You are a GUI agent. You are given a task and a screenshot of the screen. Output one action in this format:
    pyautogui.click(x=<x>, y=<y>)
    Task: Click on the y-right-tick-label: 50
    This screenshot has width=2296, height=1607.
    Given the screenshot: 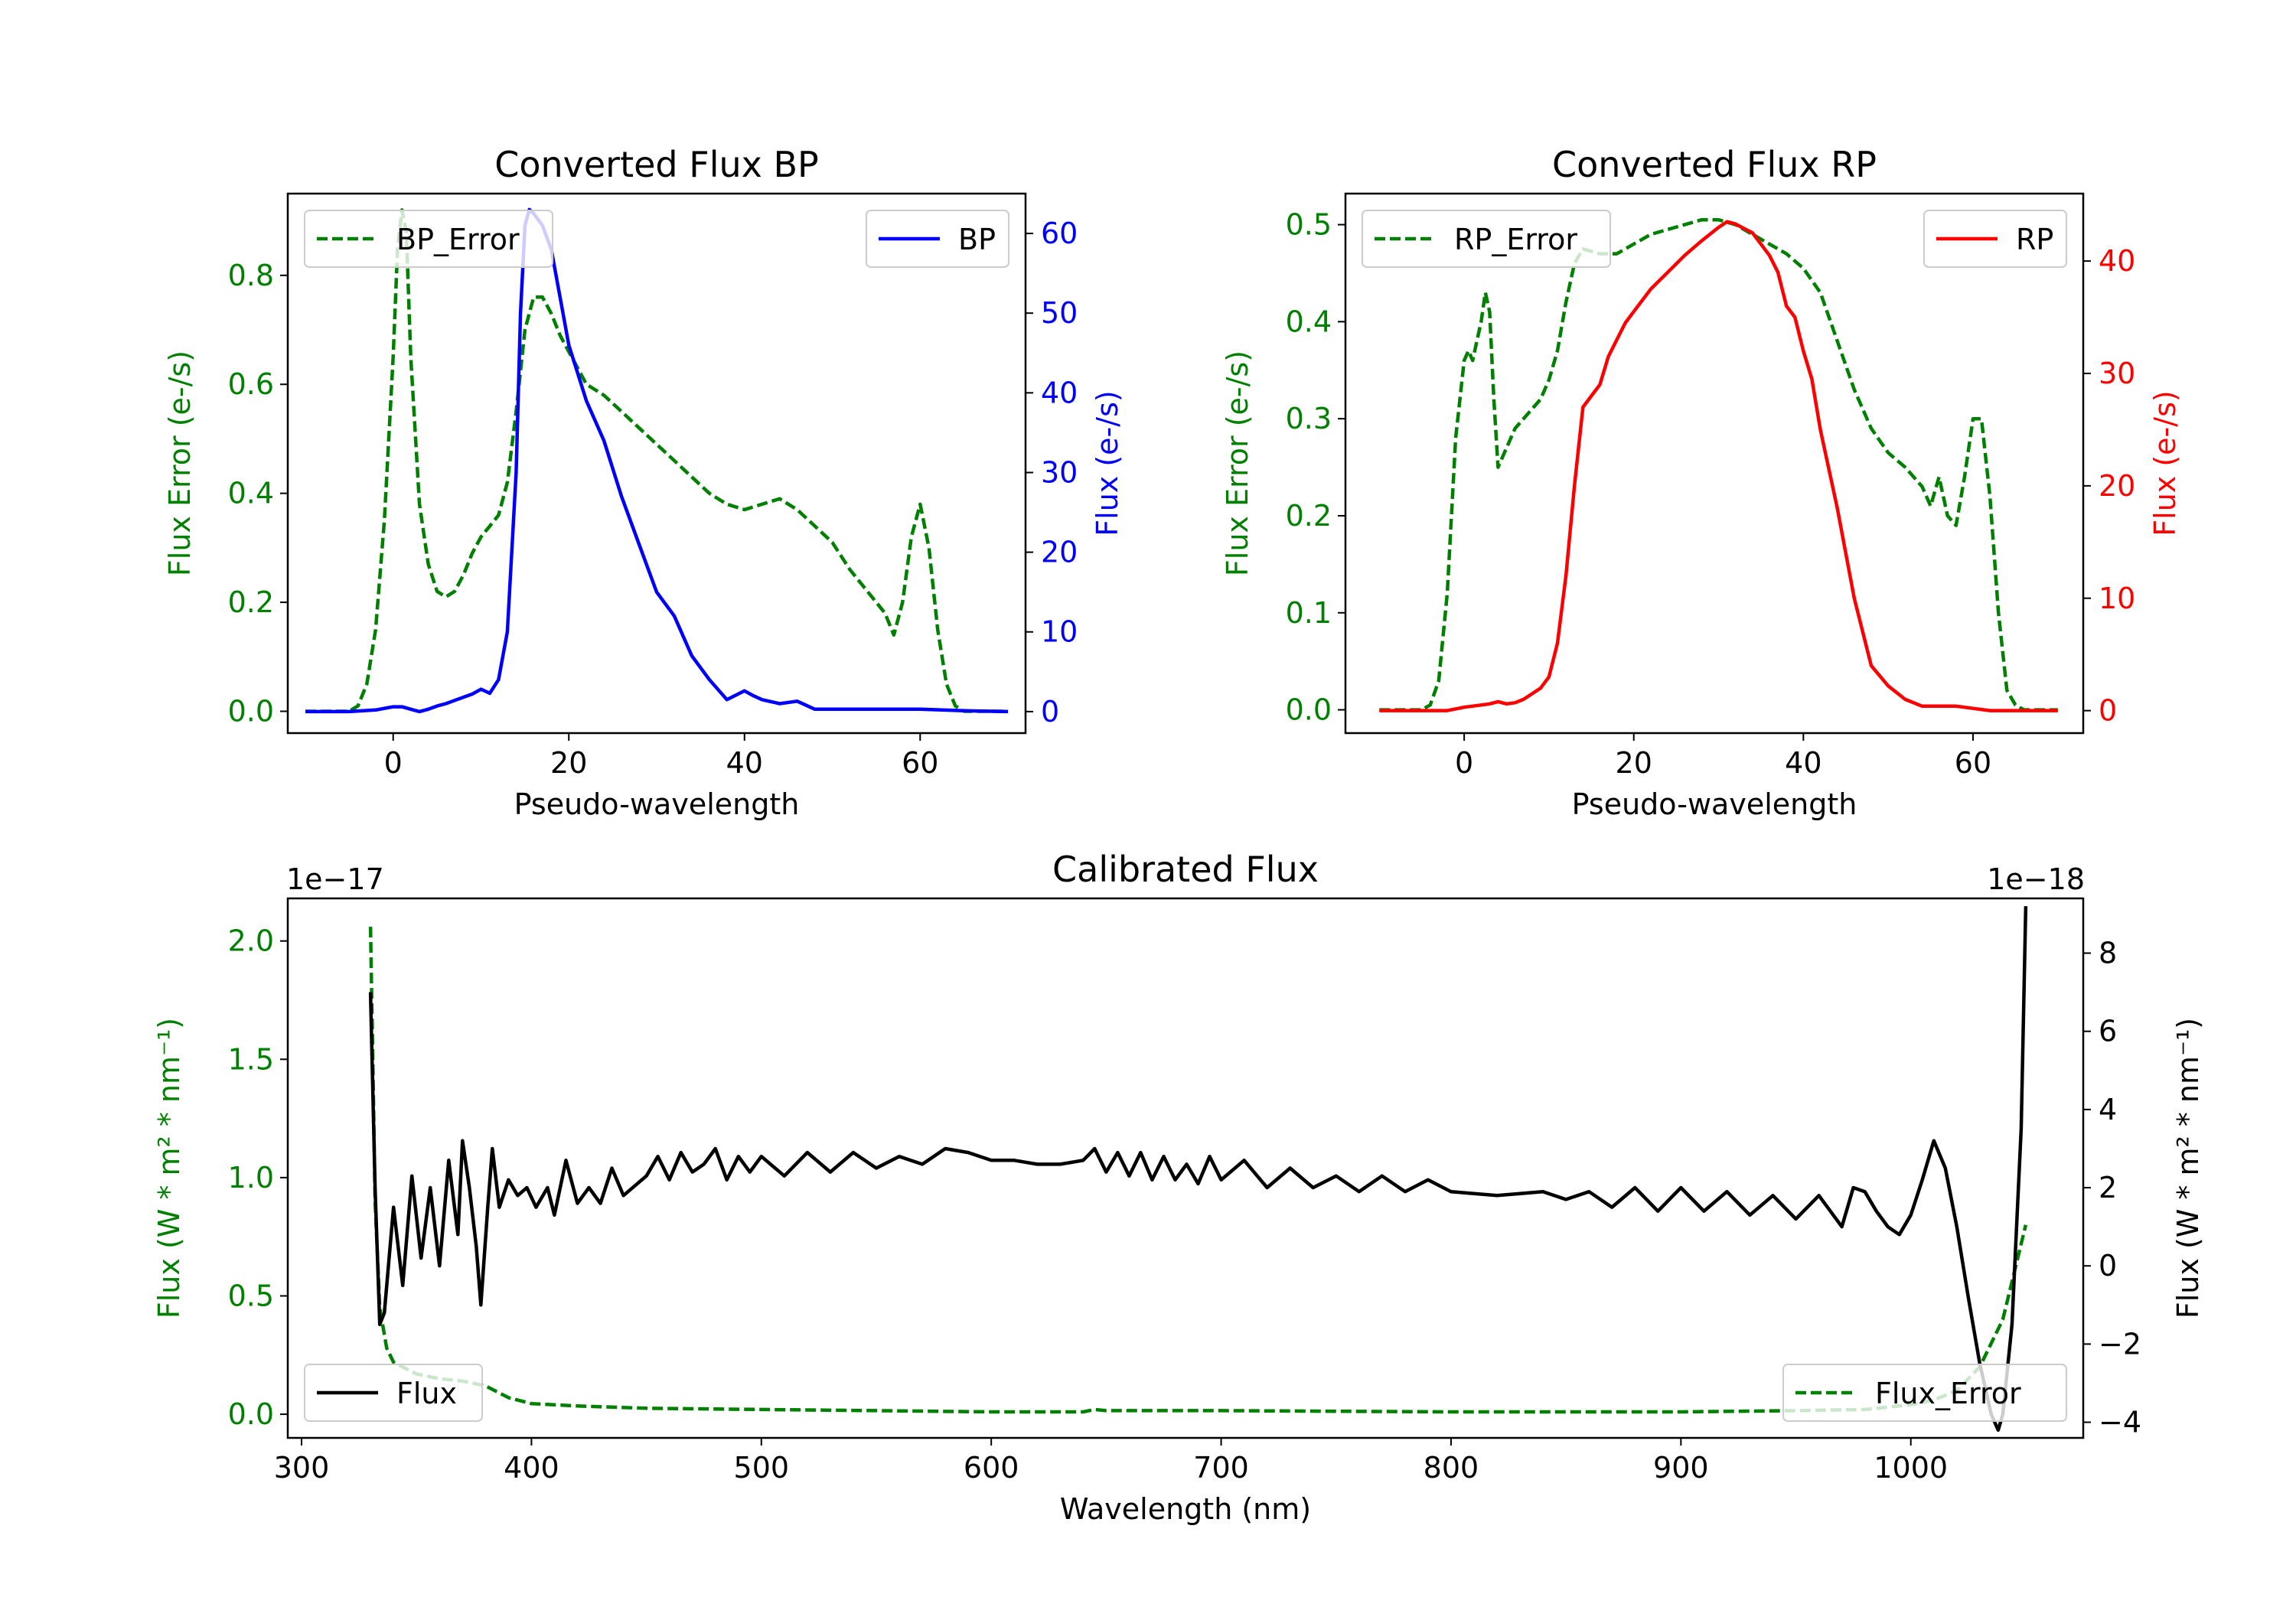 What is the action you would take?
    pyautogui.click(x=1059, y=313)
    